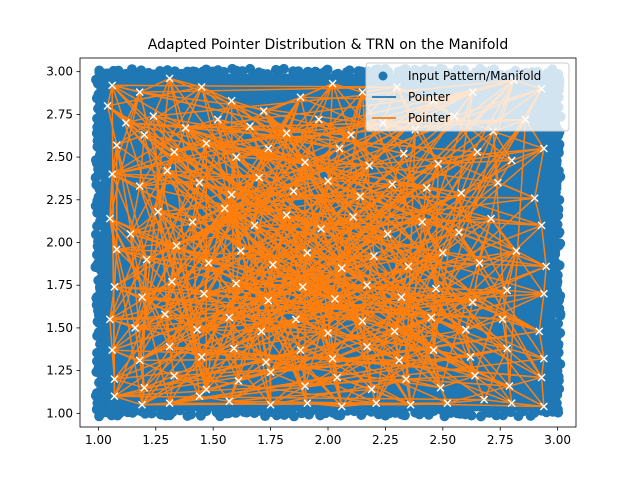 Image resolution: width=640 pixels, height=480 pixels. What do you see at coordinates (59, 114) in the screenshot?
I see `y-tick-label: 2.75` at bounding box center [59, 114].